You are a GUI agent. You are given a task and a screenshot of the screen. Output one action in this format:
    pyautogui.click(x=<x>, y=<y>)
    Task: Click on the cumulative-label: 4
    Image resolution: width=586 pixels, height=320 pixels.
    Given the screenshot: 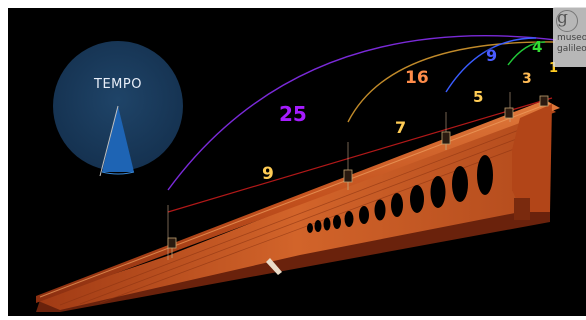 What is the action you would take?
    pyautogui.click(x=537, y=47)
    